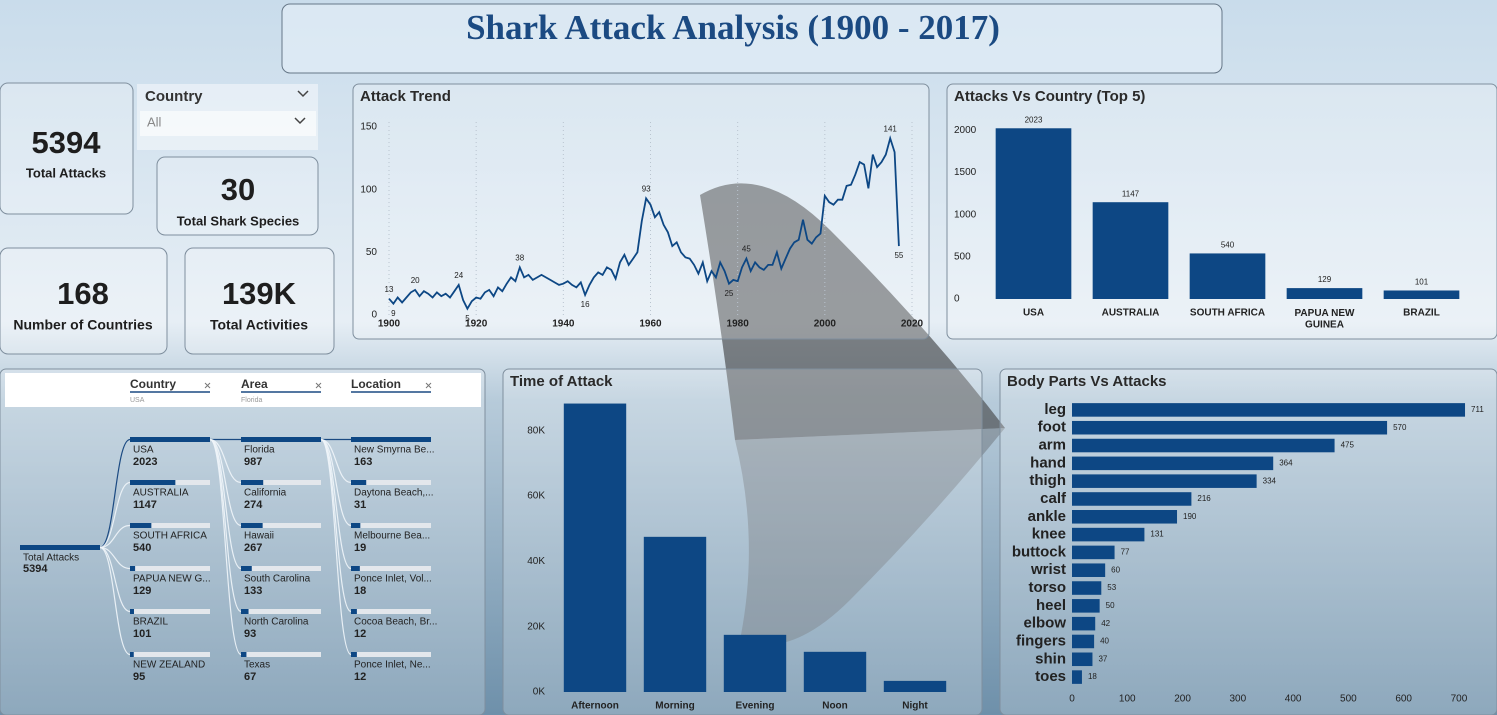 The image size is (1497, 715). What do you see at coordinates (1111, 587) in the screenshot?
I see `data-label: 53` at bounding box center [1111, 587].